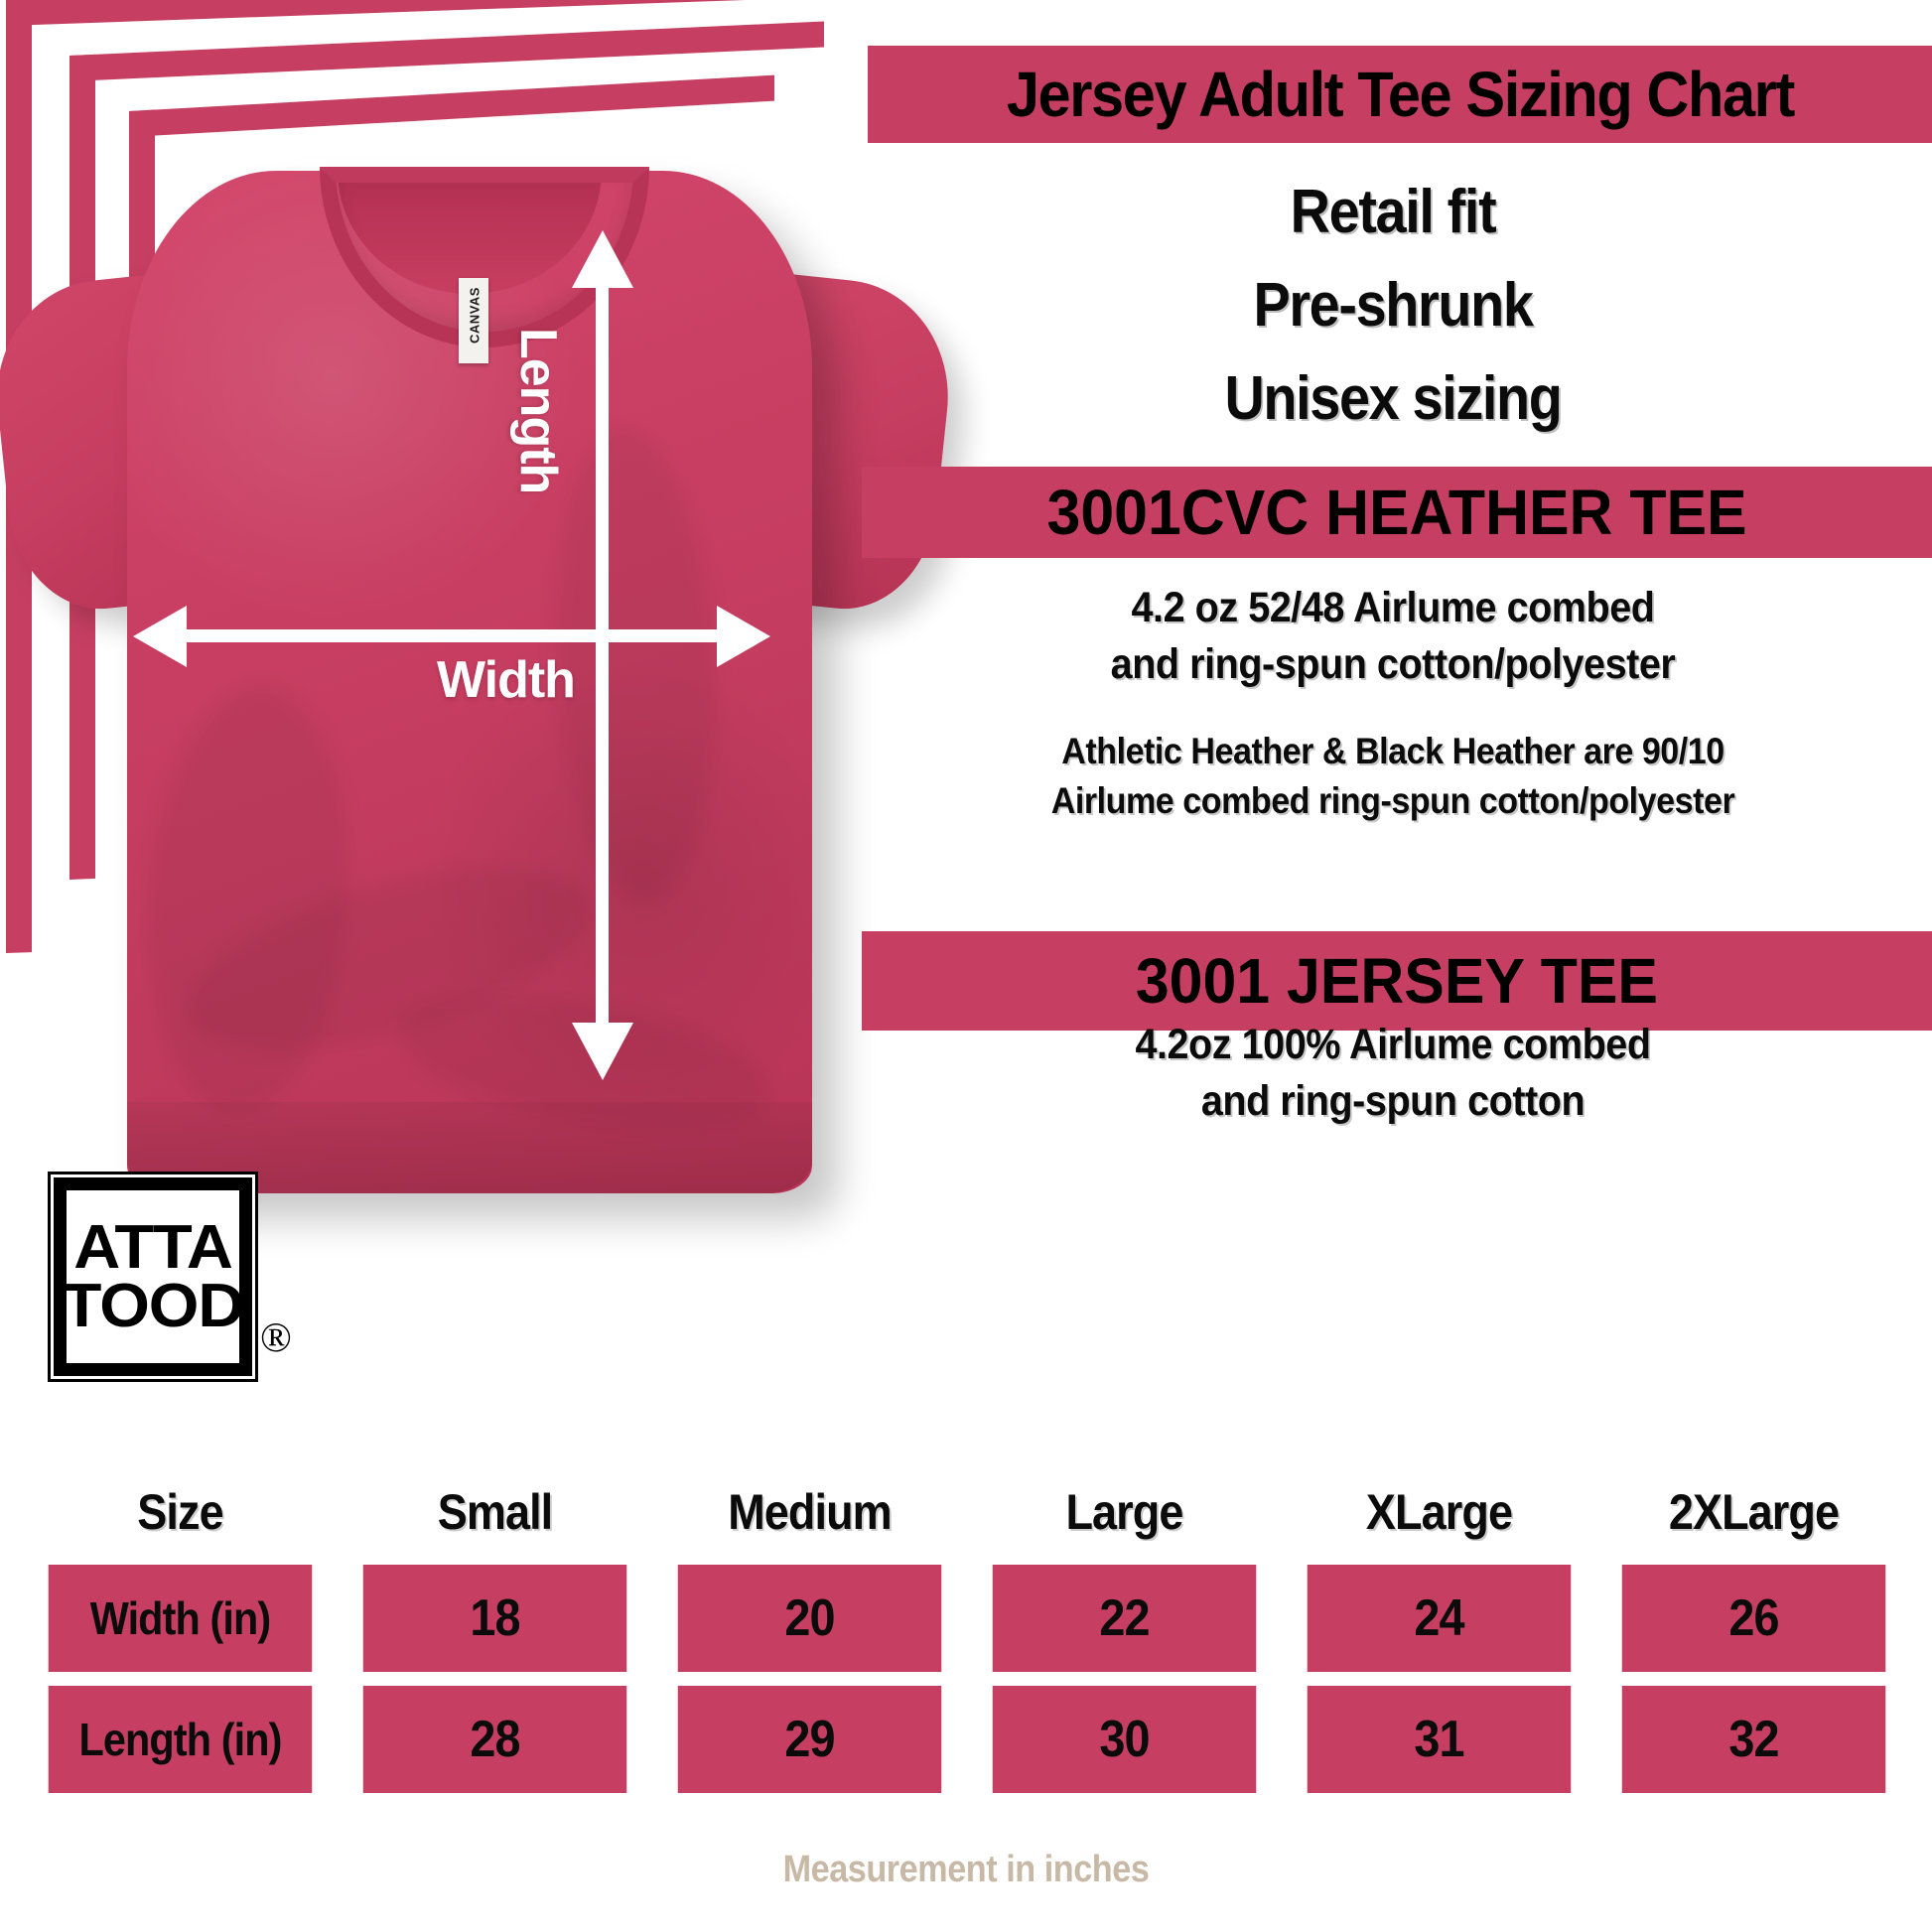 This screenshot has height=1932, width=1932. What do you see at coordinates (507, 680) in the screenshot?
I see `width-measurement-label: Width` at bounding box center [507, 680].